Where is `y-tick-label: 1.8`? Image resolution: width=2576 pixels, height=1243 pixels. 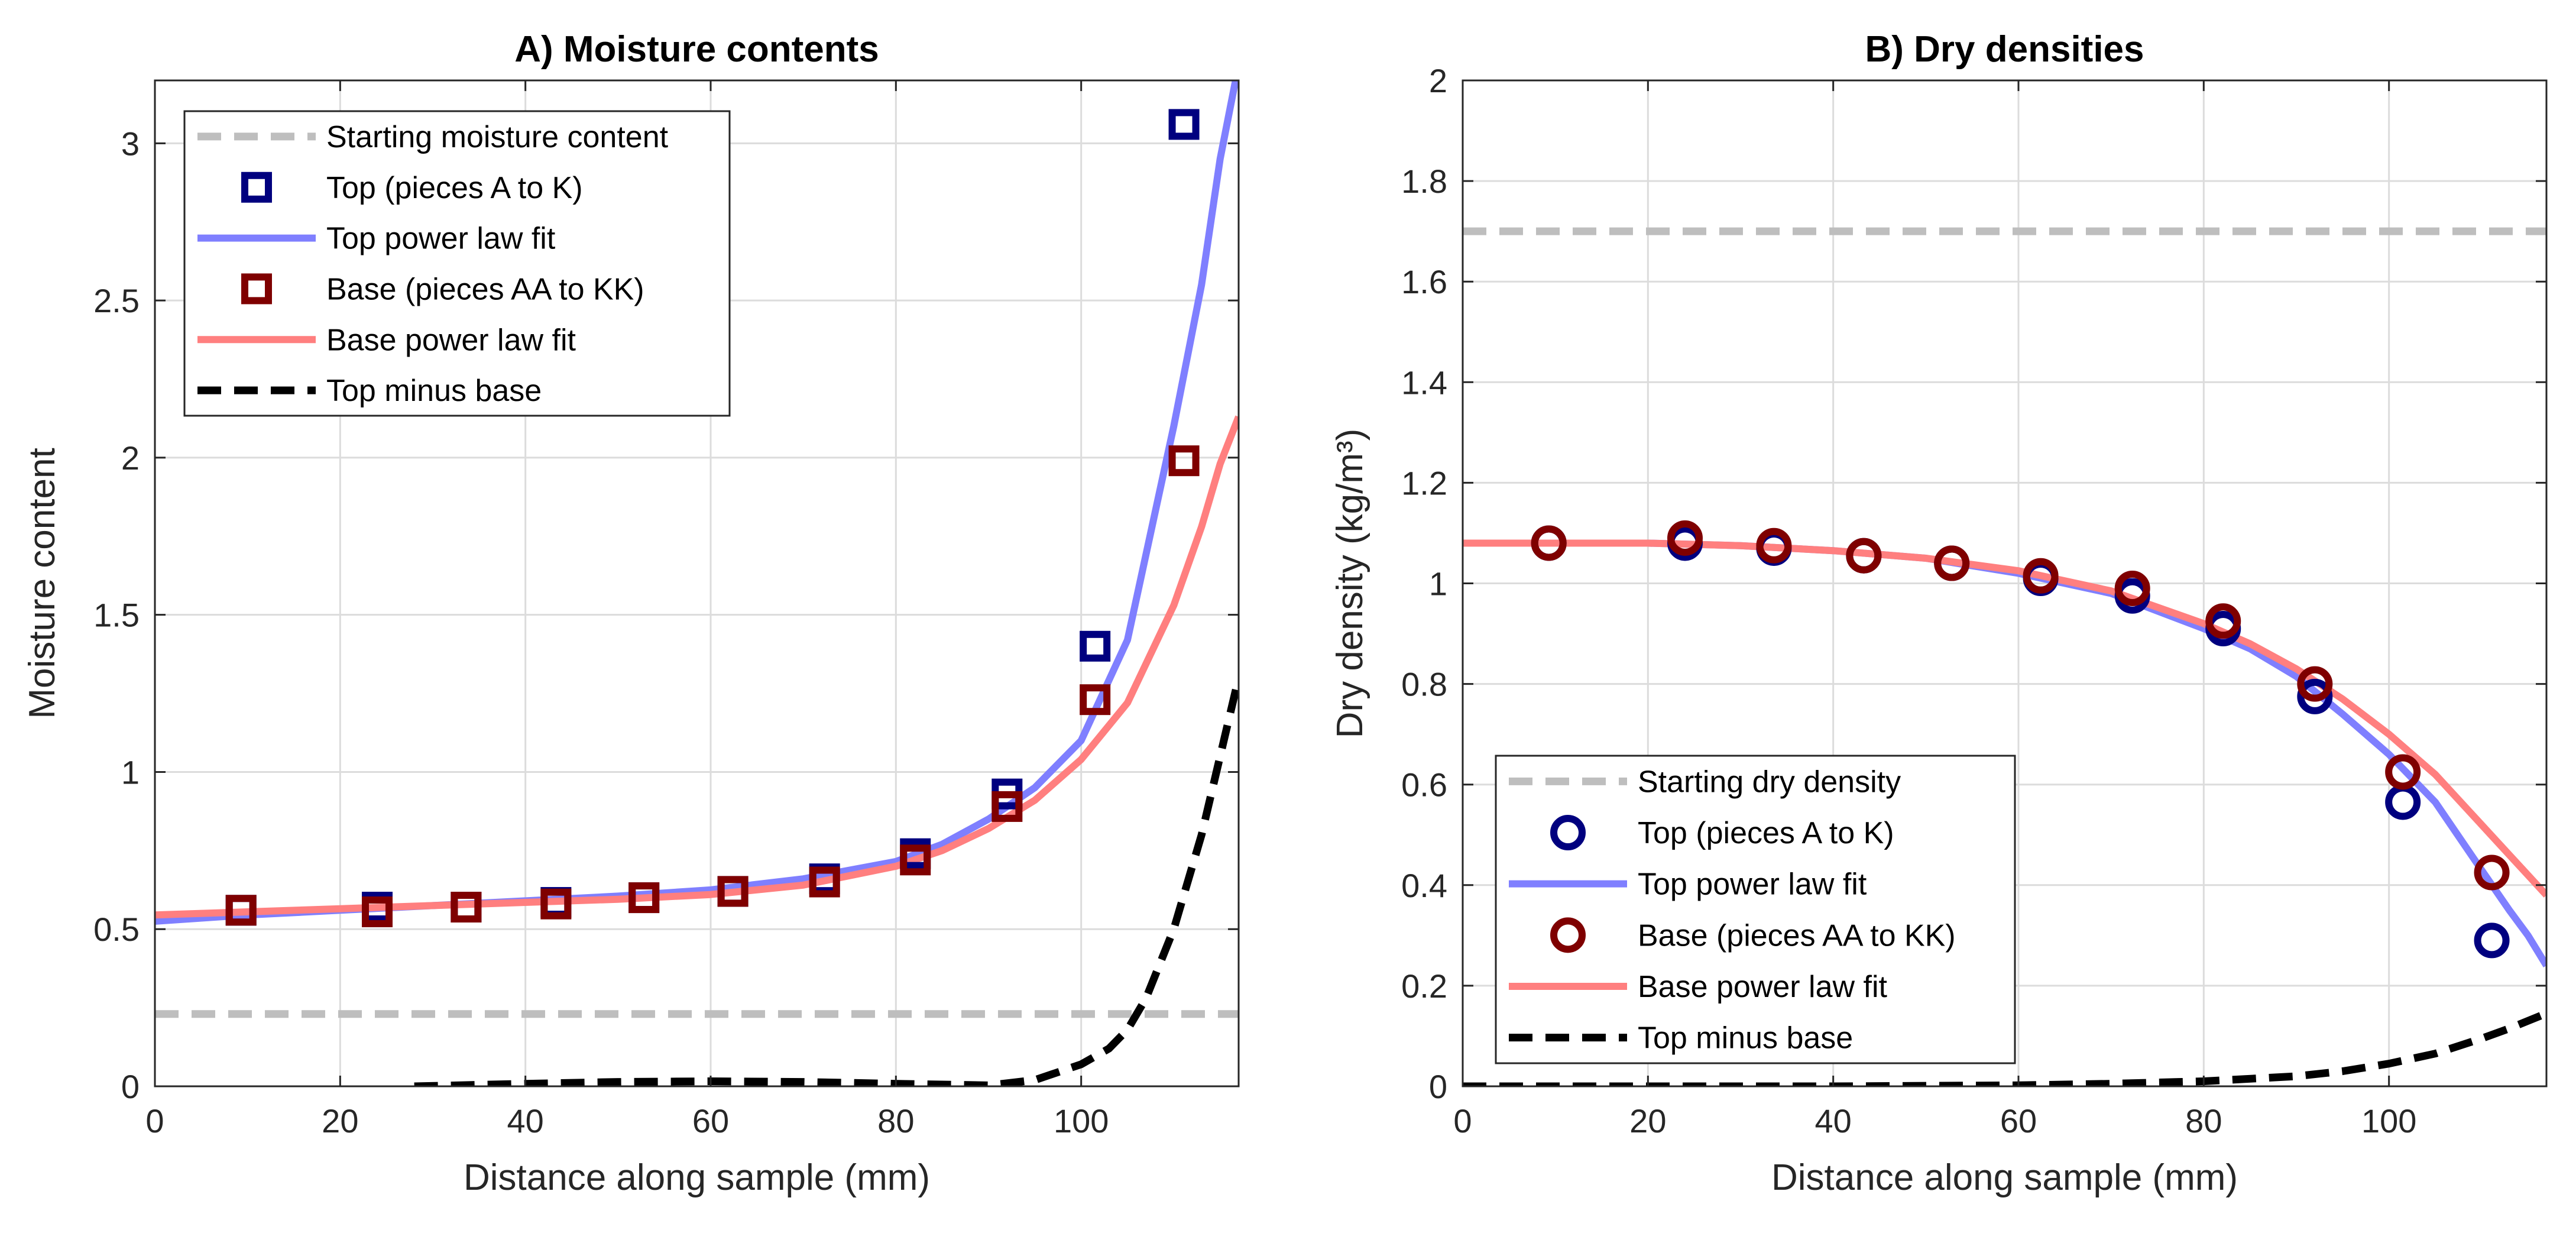
y-tick-label: 1.8 is located at coordinates (1424, 181).